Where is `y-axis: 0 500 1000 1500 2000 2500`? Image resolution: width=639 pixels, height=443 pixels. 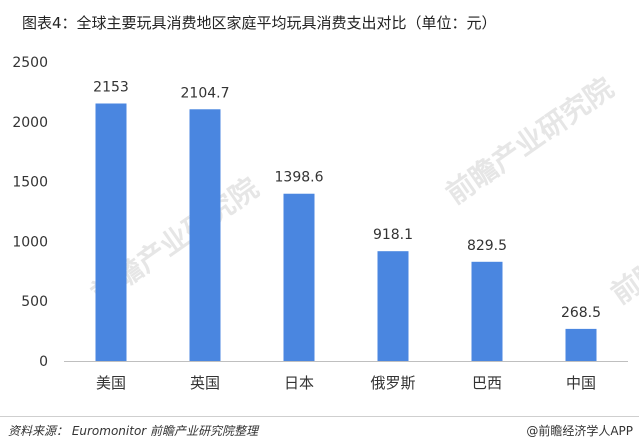 y-axis: 0 500 1000 1500 2000 2500 is located at coordinates (30, 212).